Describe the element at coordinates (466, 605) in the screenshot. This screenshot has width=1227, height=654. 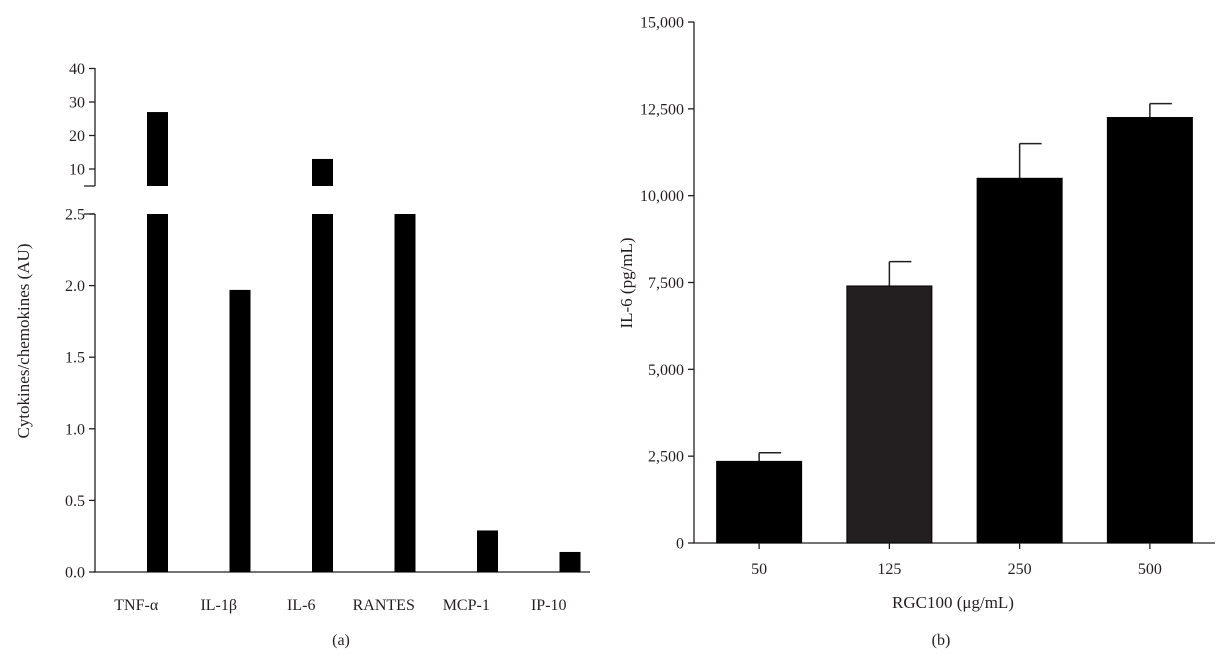
I see `panel-a-category-label: MCP-1` at that location.